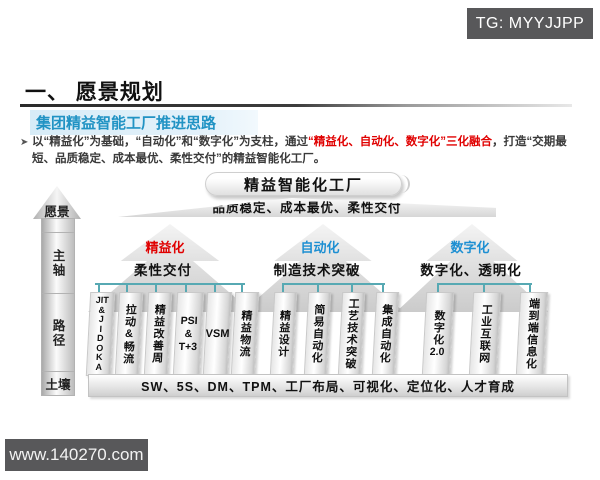  Describe the element at coordinates (217, 334) in the screenshot. I see `pillar-vsm: VSM` at that location.